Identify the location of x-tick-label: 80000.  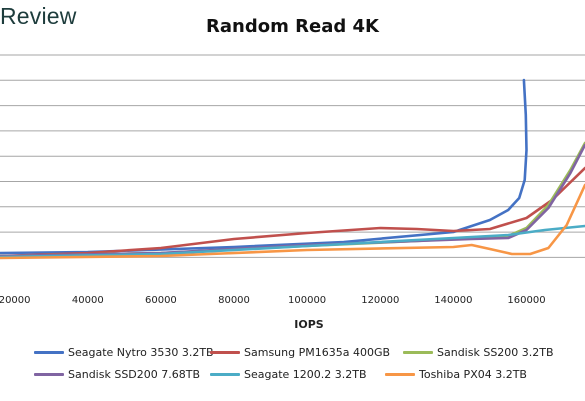
(234, 300).